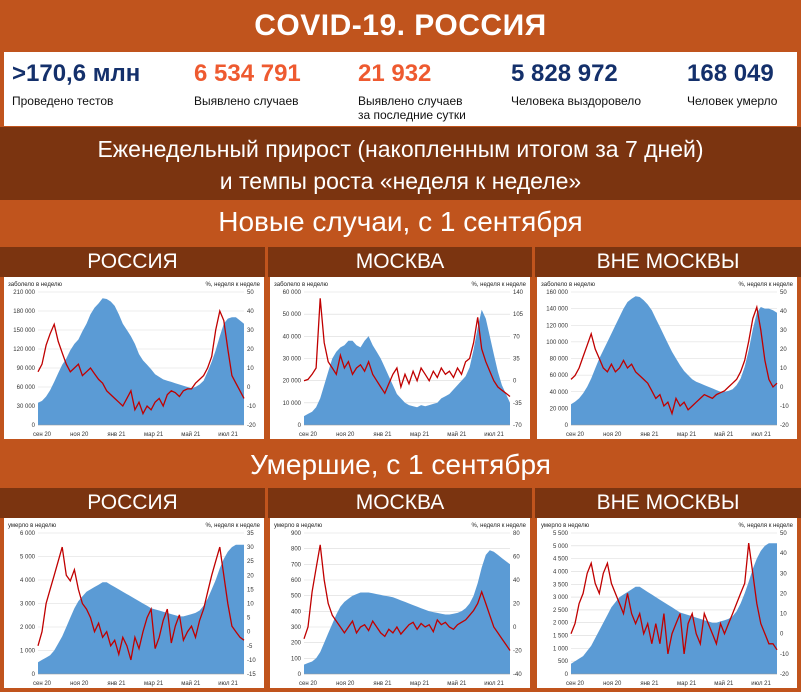  What do you see at coordinates (154, 684) in the screenshot?
I see `deaths-russia-xtick: мар 21` at bounding box center [154, 684].